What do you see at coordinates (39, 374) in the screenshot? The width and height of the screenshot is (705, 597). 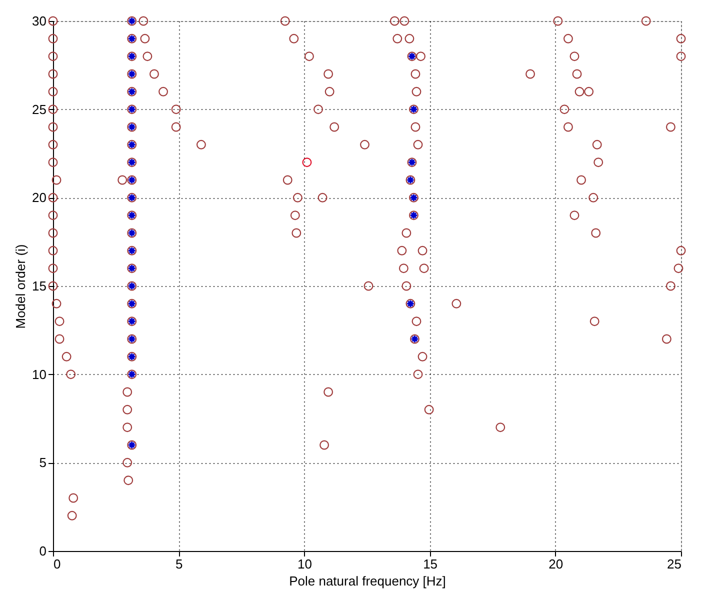 I see `y-tick-label: 10` at bounding box center [39, 374].